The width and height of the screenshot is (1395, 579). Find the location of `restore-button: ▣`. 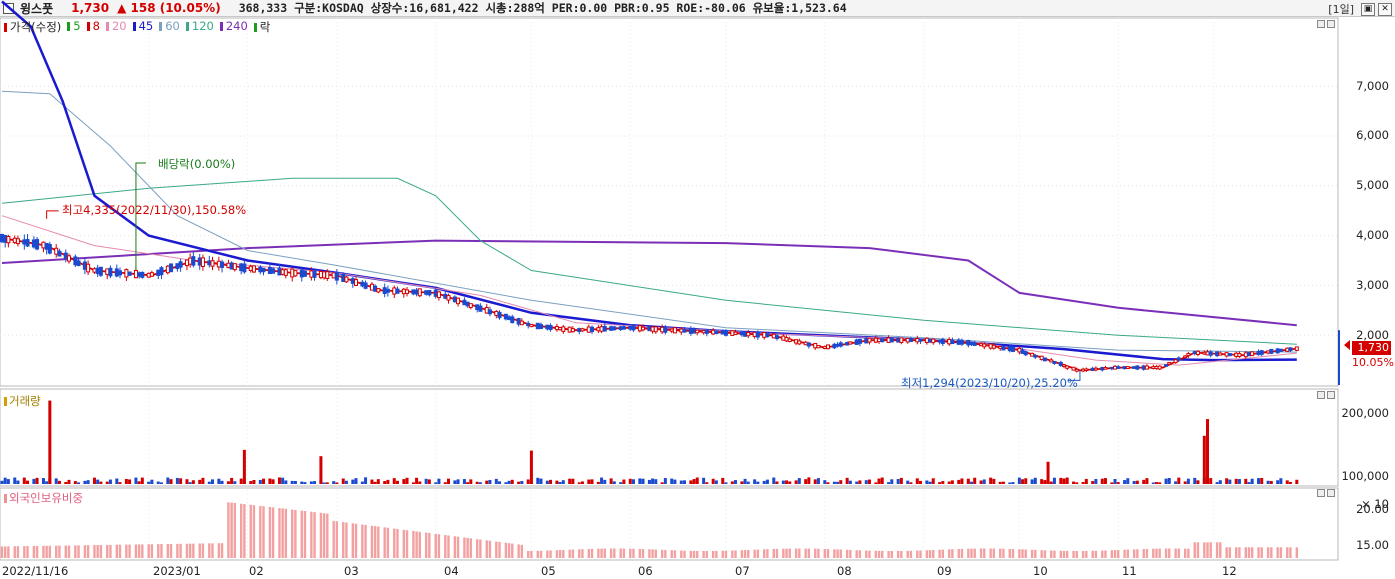

restore-button: ▣ is located at coordinates (1368, 9).